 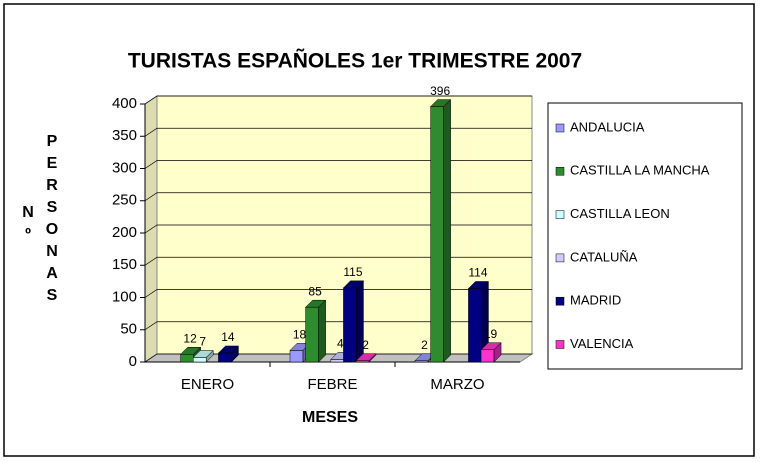 What do you see at coordinates (602, 343) in the screenshot?
I see `legend-label: VALENCIA` at bounding box center [602, 343].